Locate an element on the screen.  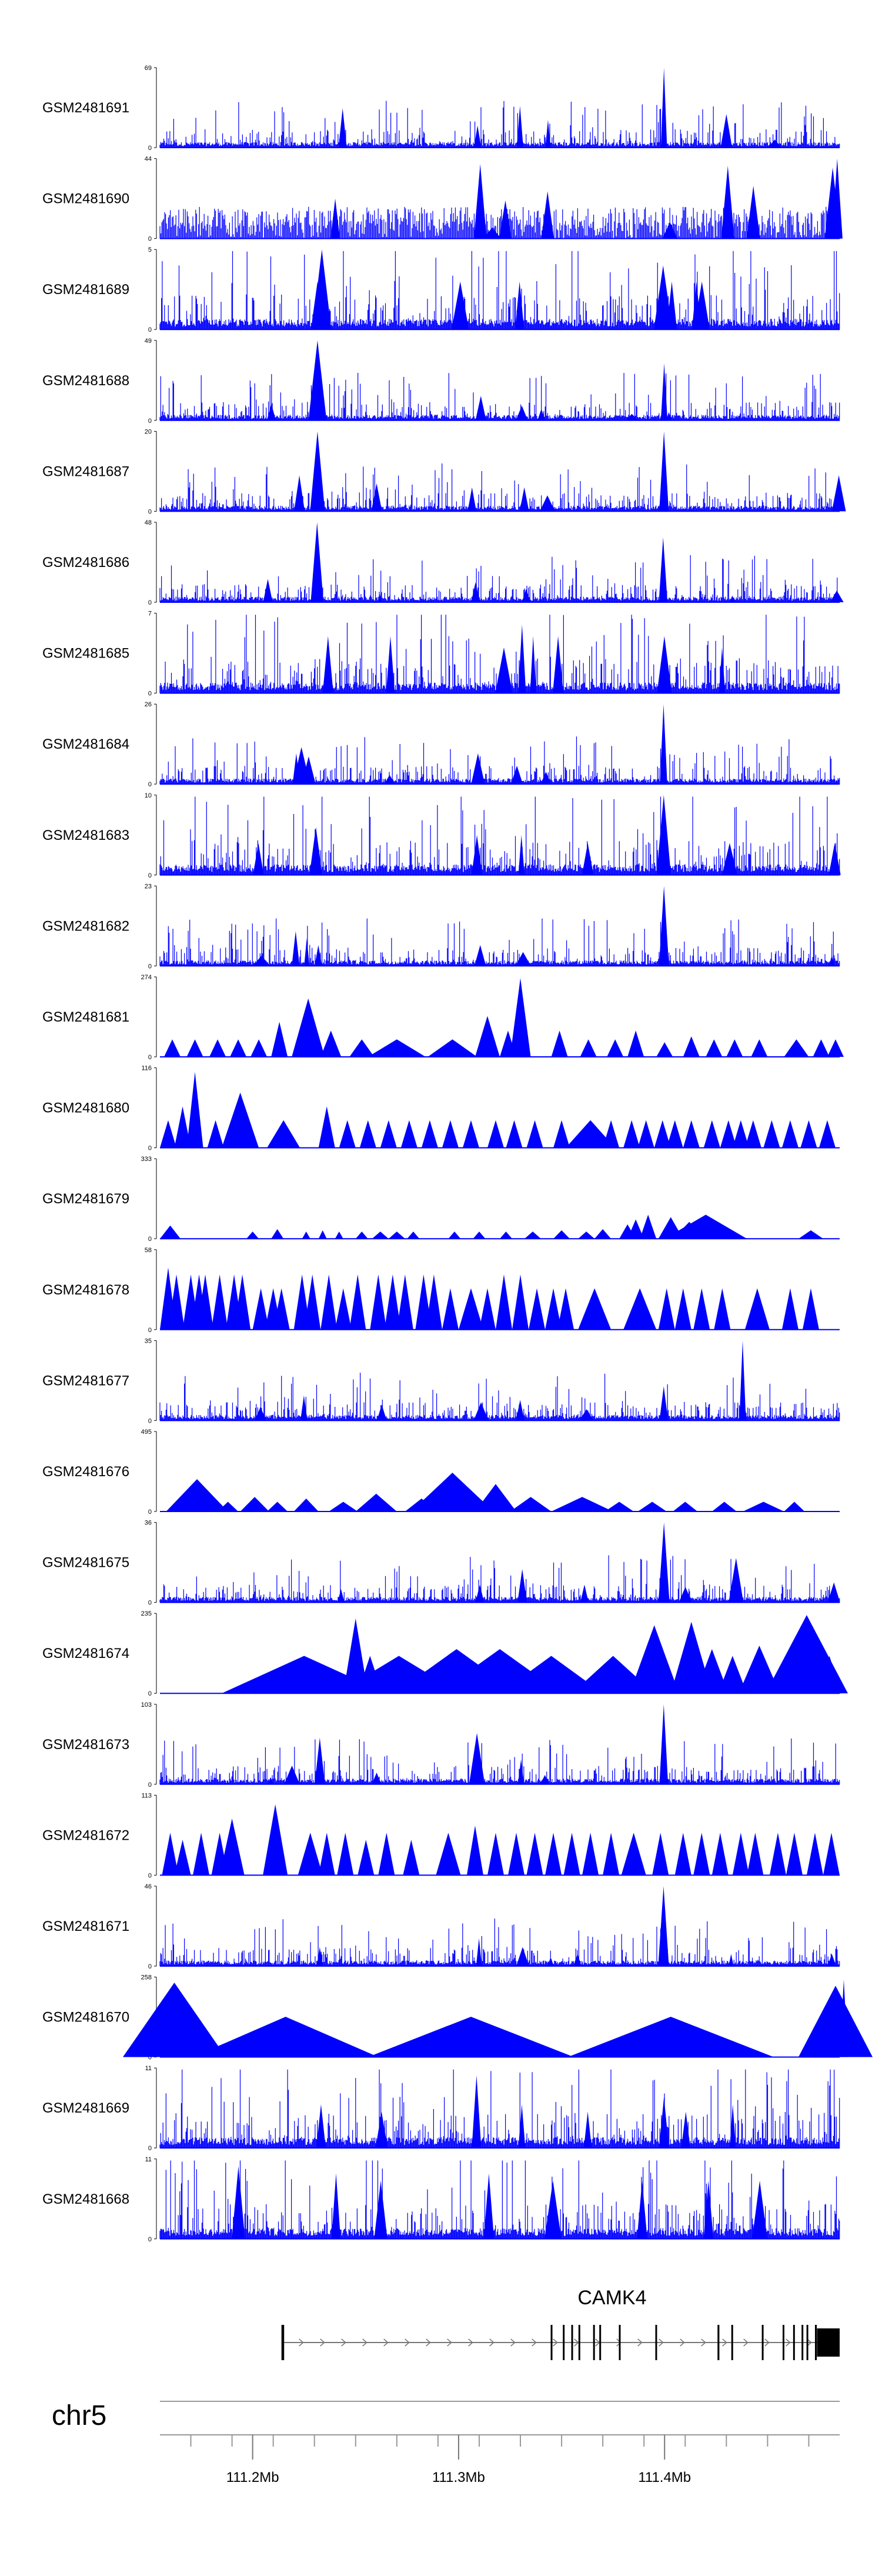
y-max-label: 69 is located at coordinates (148, 68).